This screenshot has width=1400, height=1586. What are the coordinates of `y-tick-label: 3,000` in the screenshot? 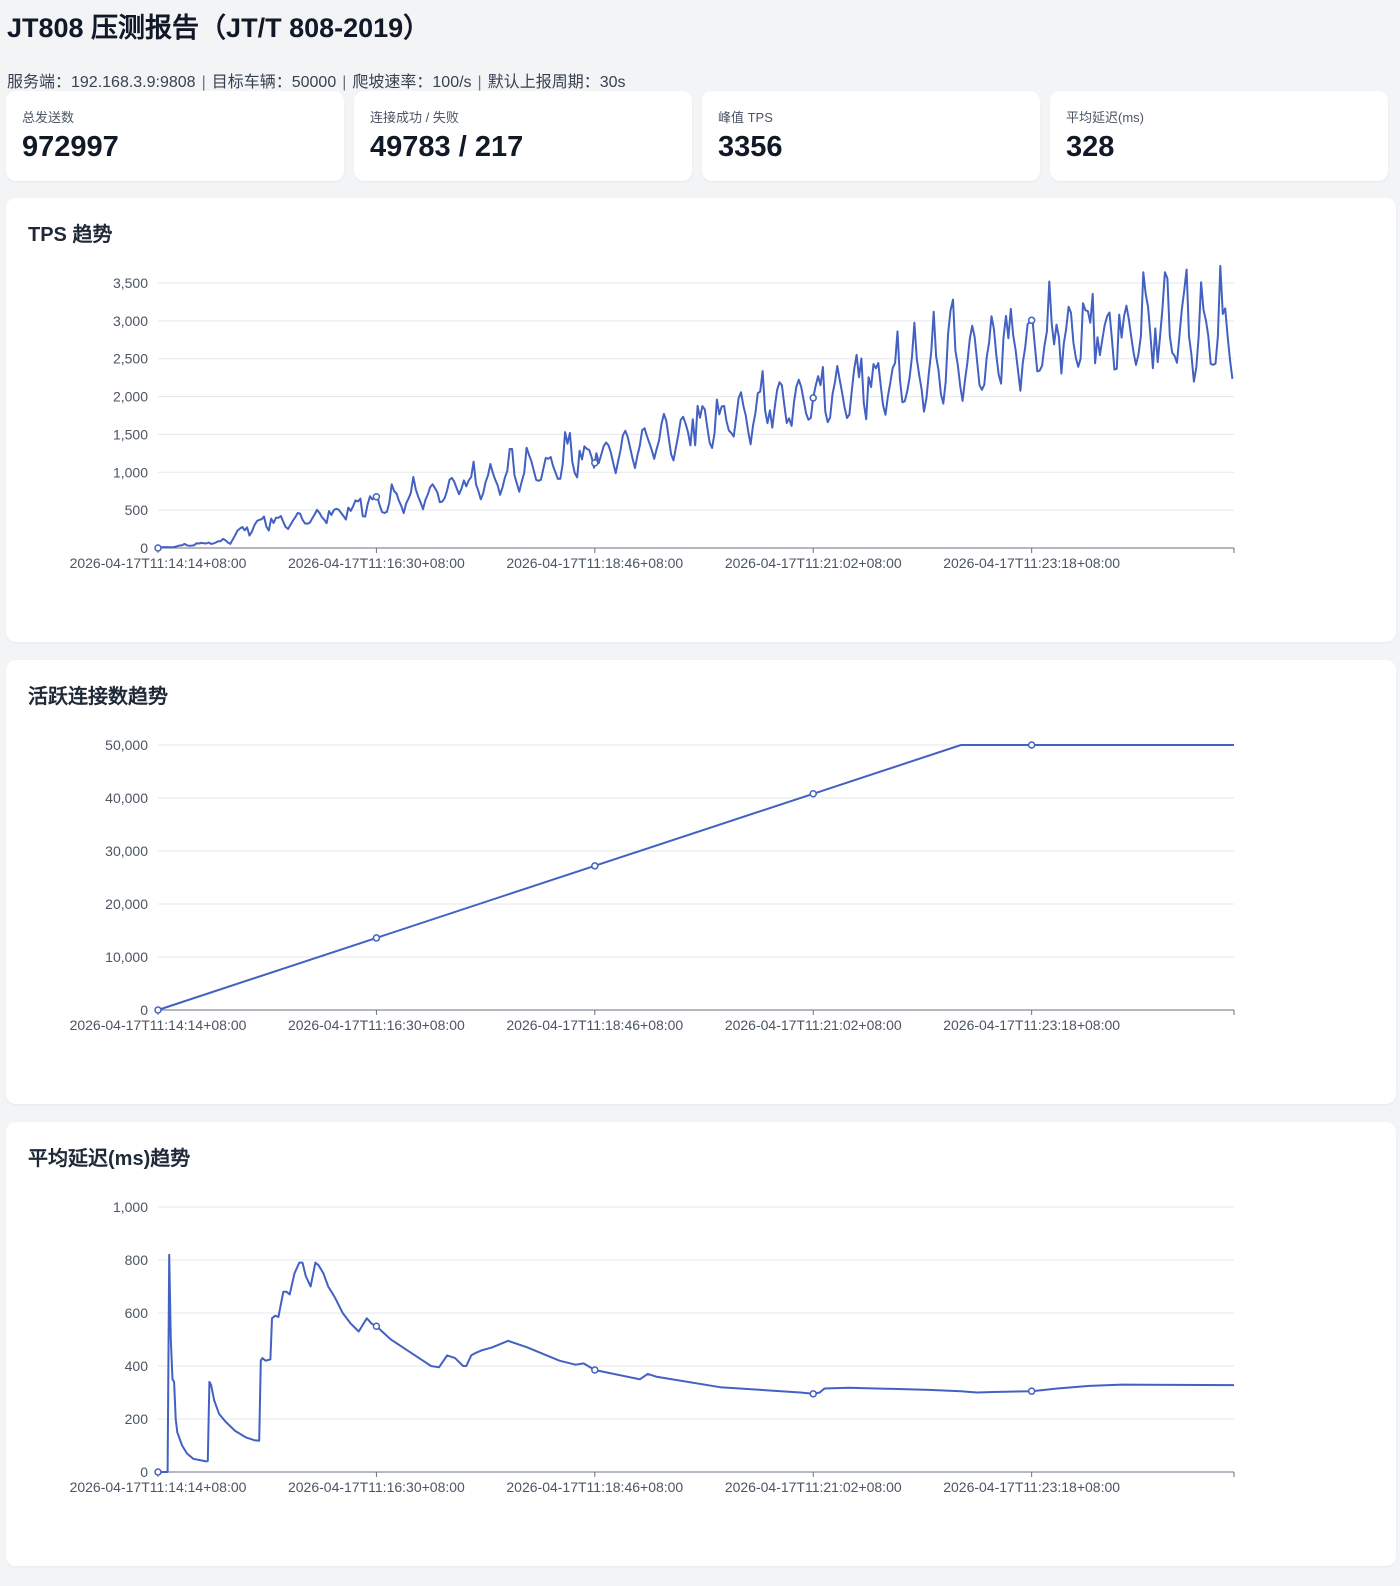 It's located at (130, 321).